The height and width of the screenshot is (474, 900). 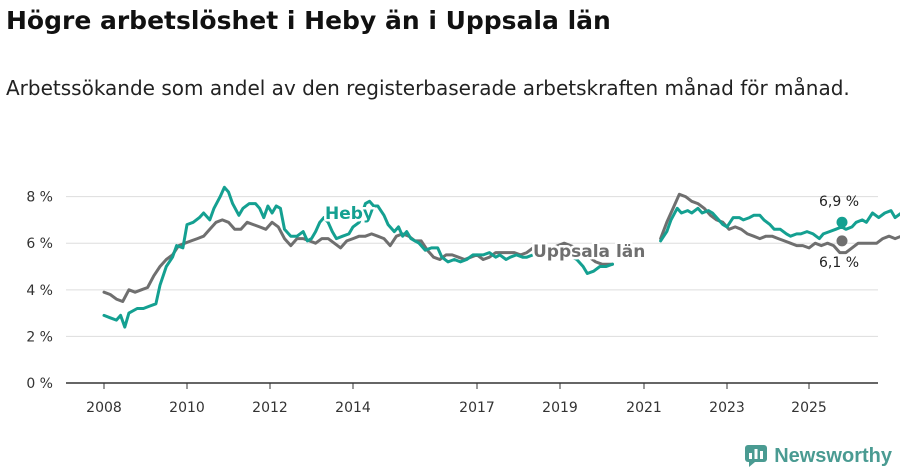 I want to click on newsworthy-logo-icon, so click(x=756, y=456).